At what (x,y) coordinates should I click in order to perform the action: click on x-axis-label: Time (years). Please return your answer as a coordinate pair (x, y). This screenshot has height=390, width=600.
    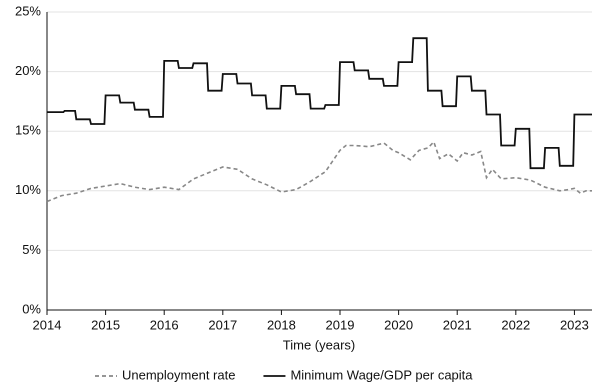
    Looking at the image, I should click on (319, 344).